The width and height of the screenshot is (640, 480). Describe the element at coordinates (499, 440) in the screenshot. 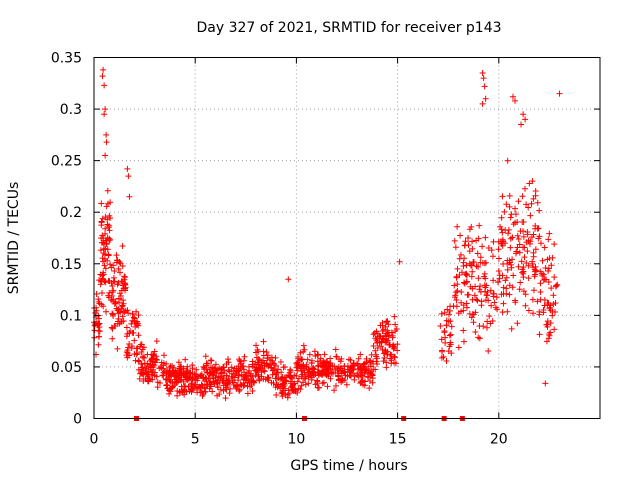

I see `x-tick-label: 20` at that location.